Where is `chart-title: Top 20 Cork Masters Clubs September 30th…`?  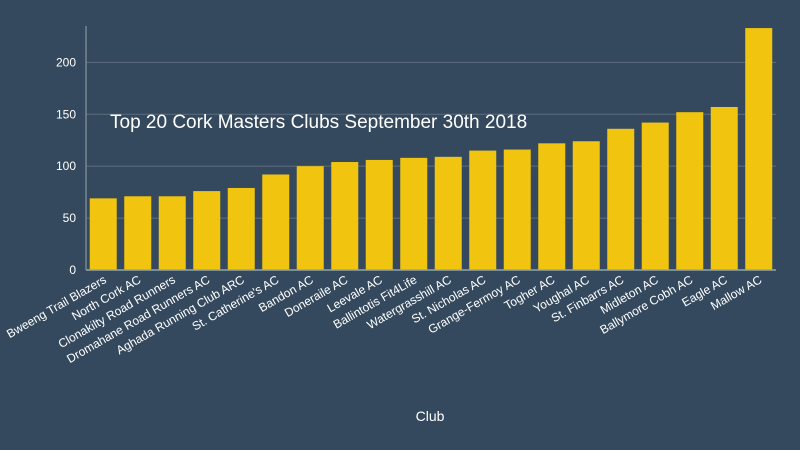
chart-title: Top 20 Cork Masters Clubs September 30th… is located at coordinates (318, 122).